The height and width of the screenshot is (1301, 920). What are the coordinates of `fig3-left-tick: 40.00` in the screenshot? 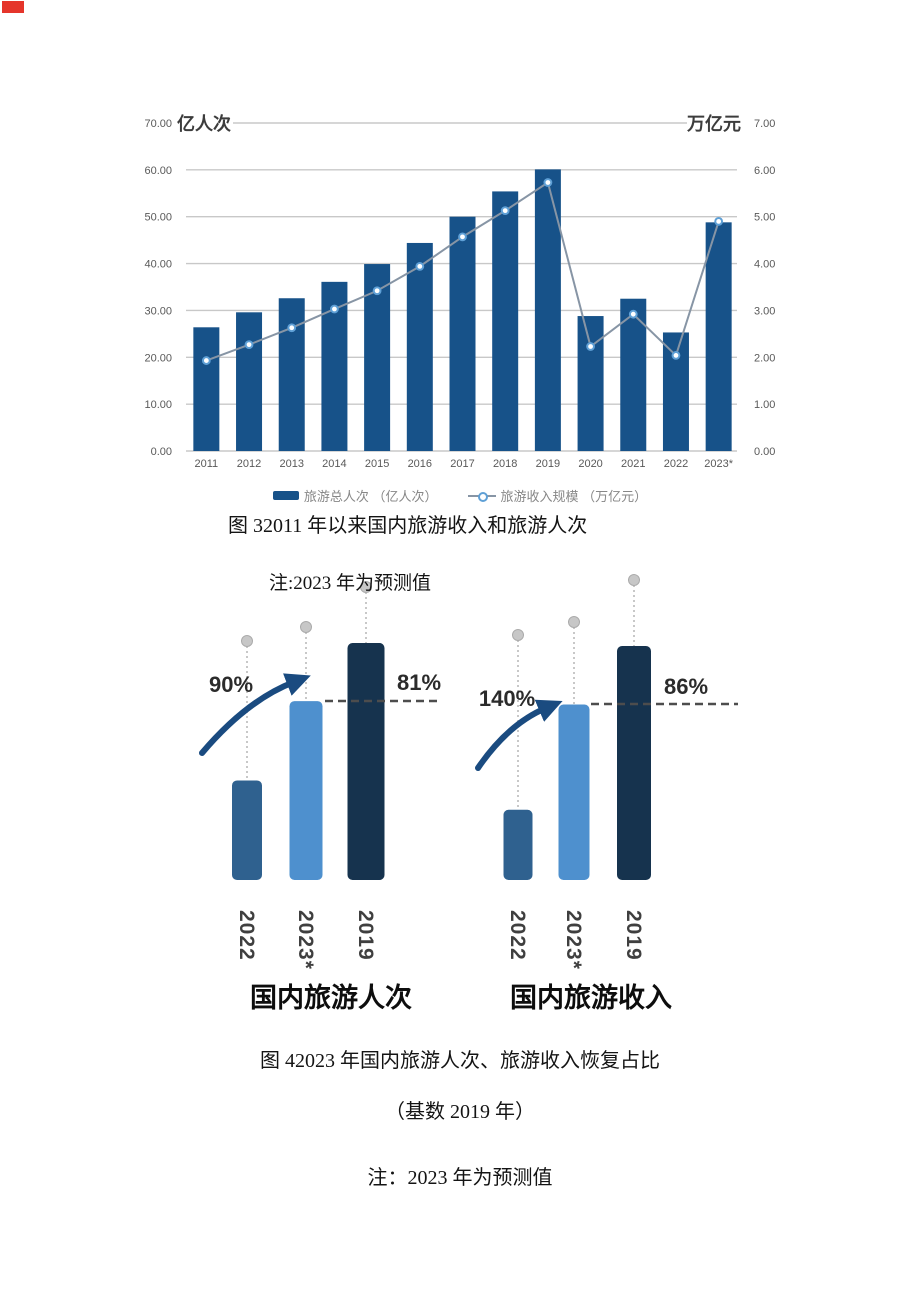 It's located at (158, 265).